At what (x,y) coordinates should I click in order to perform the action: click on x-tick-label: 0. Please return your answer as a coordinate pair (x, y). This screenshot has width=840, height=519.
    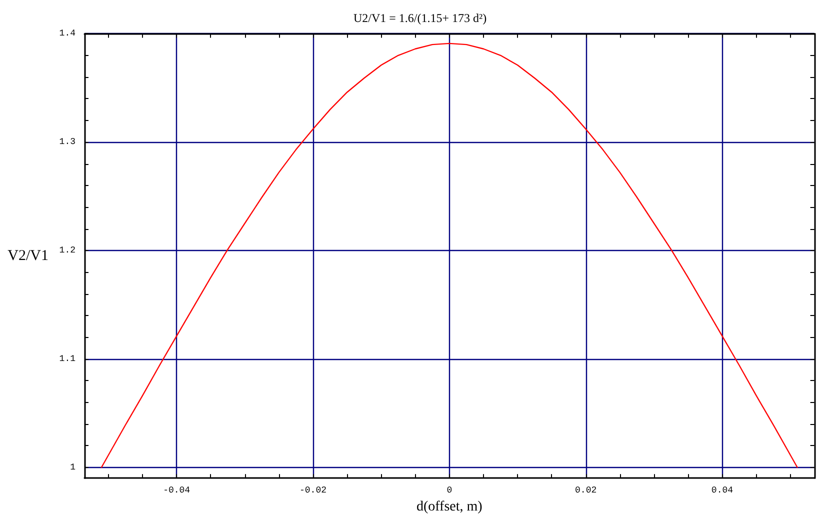
    Looking at the image, I should click on (449, 491).